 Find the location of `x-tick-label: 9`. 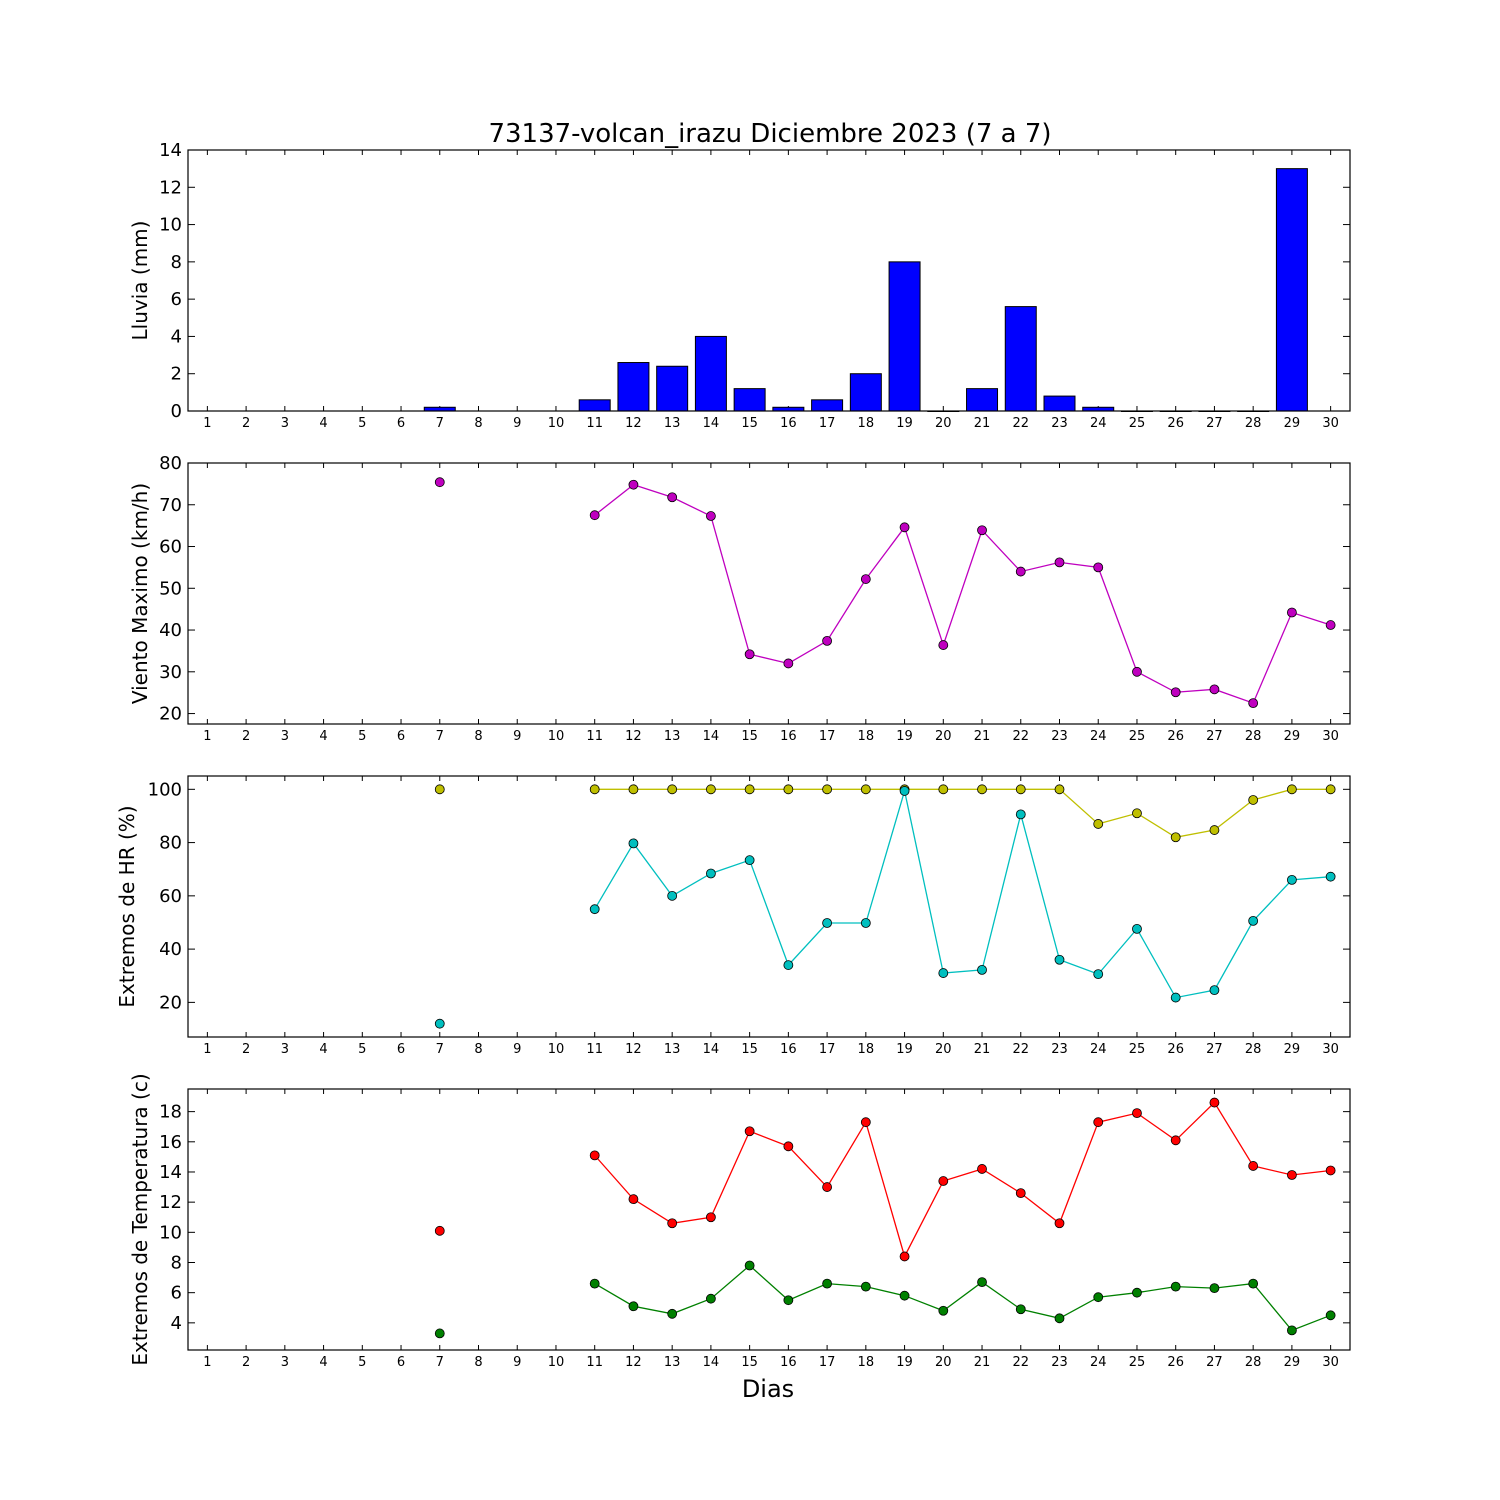

x-tick-label: 9 is located at coordinates (517, 1362).